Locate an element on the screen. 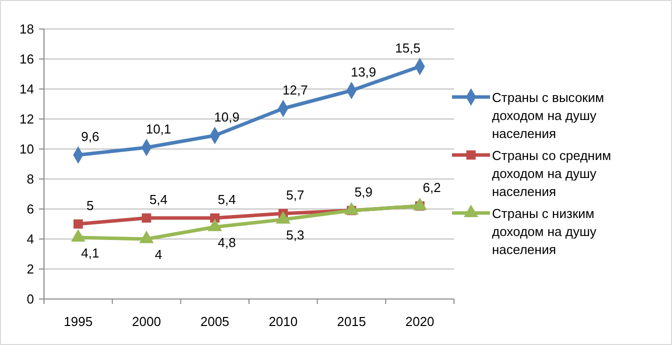 The image size is (672, 345). x-tick-label: 2005 is located at coordinates (215, 321).